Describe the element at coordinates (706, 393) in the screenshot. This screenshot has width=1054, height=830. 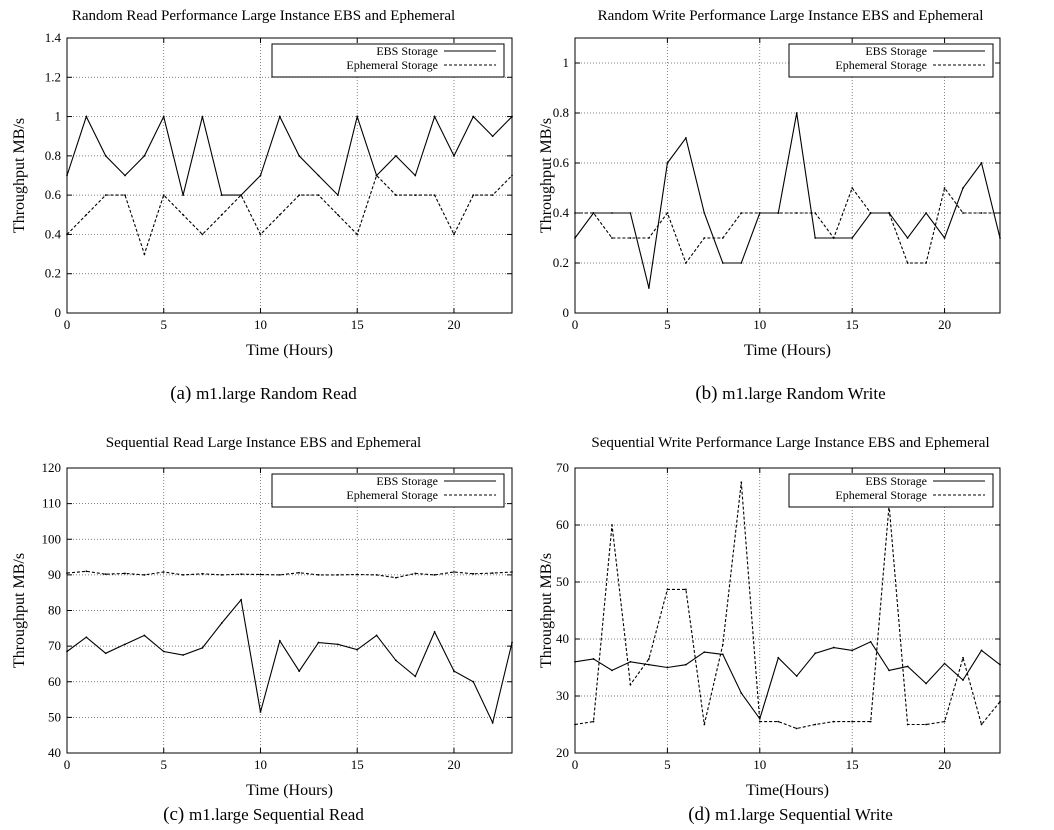
I see `caption-letter: (b)` at that location.